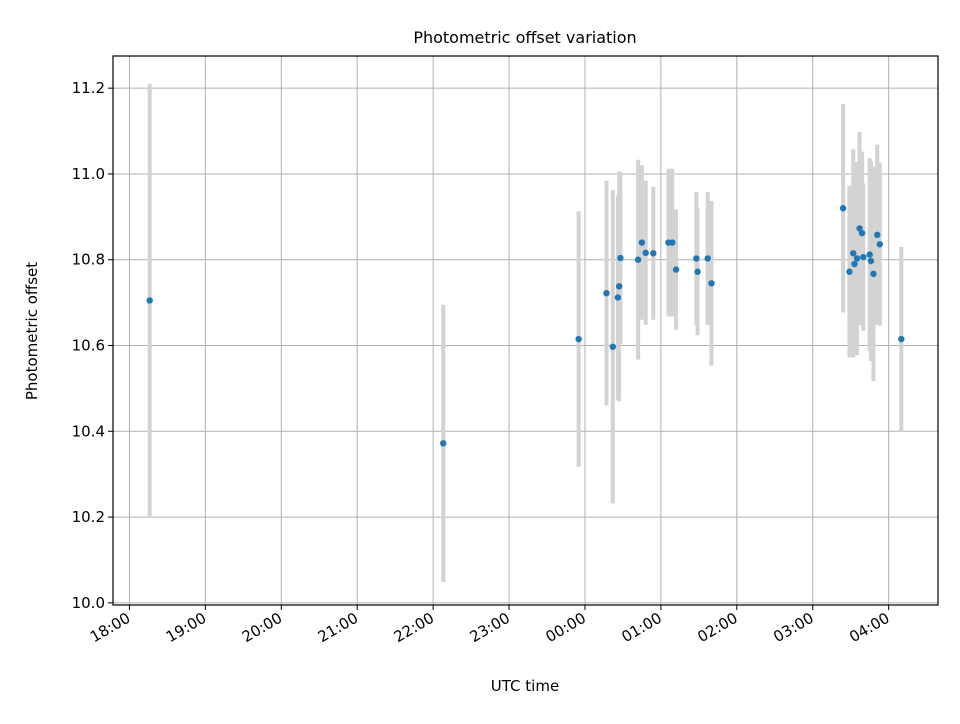 The height and width of the screenshot is (724, 960). Describe the element at coordinates (88, 517) in the screenshot. I see `y-tick-label: 10.2` at that location.